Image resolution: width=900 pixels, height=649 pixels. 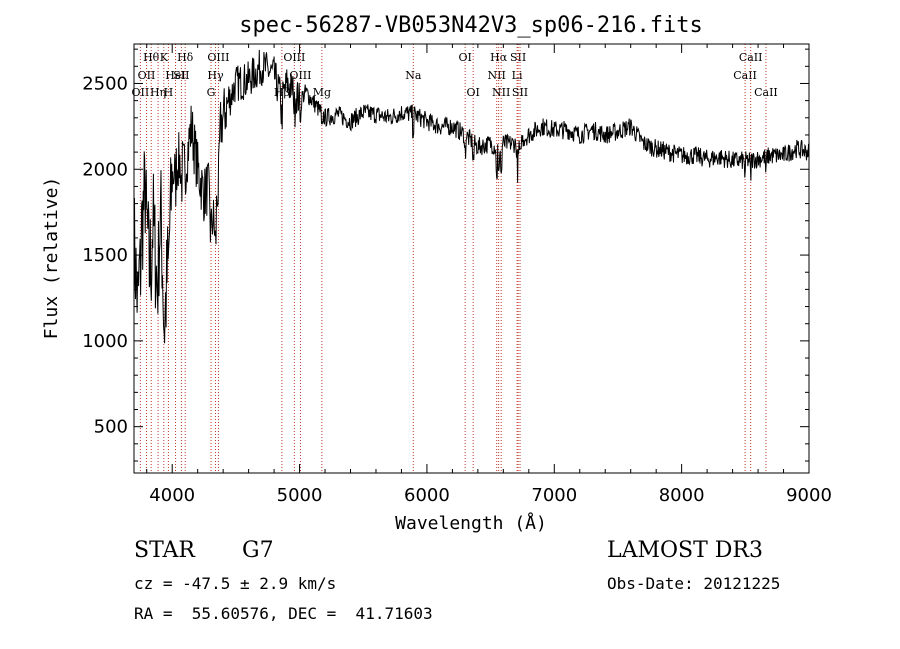 I want to click on y-tick-label: 2000, so click(x=105, y=169).